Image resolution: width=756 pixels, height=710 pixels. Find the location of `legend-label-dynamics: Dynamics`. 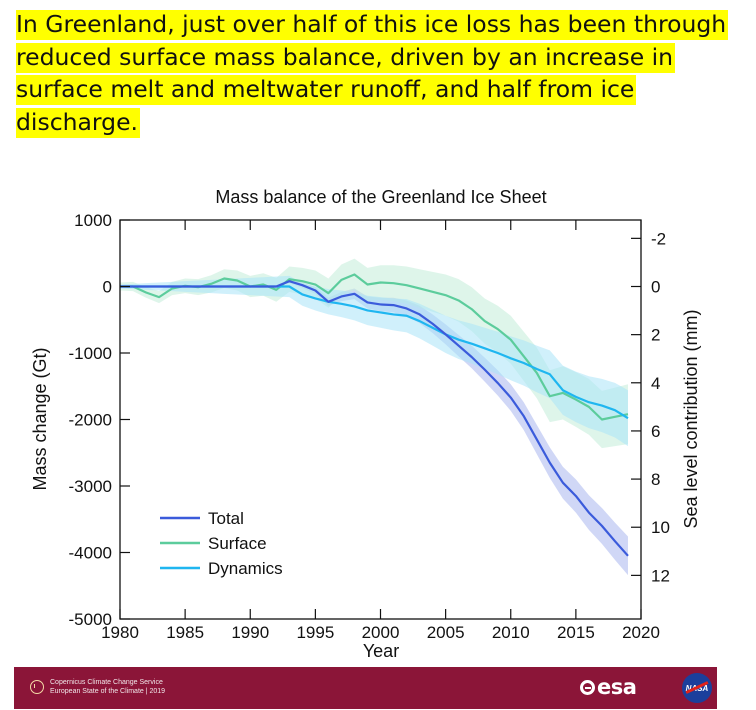

legend-label-dynamics: Dynamics is located at coordinates (245, 568).